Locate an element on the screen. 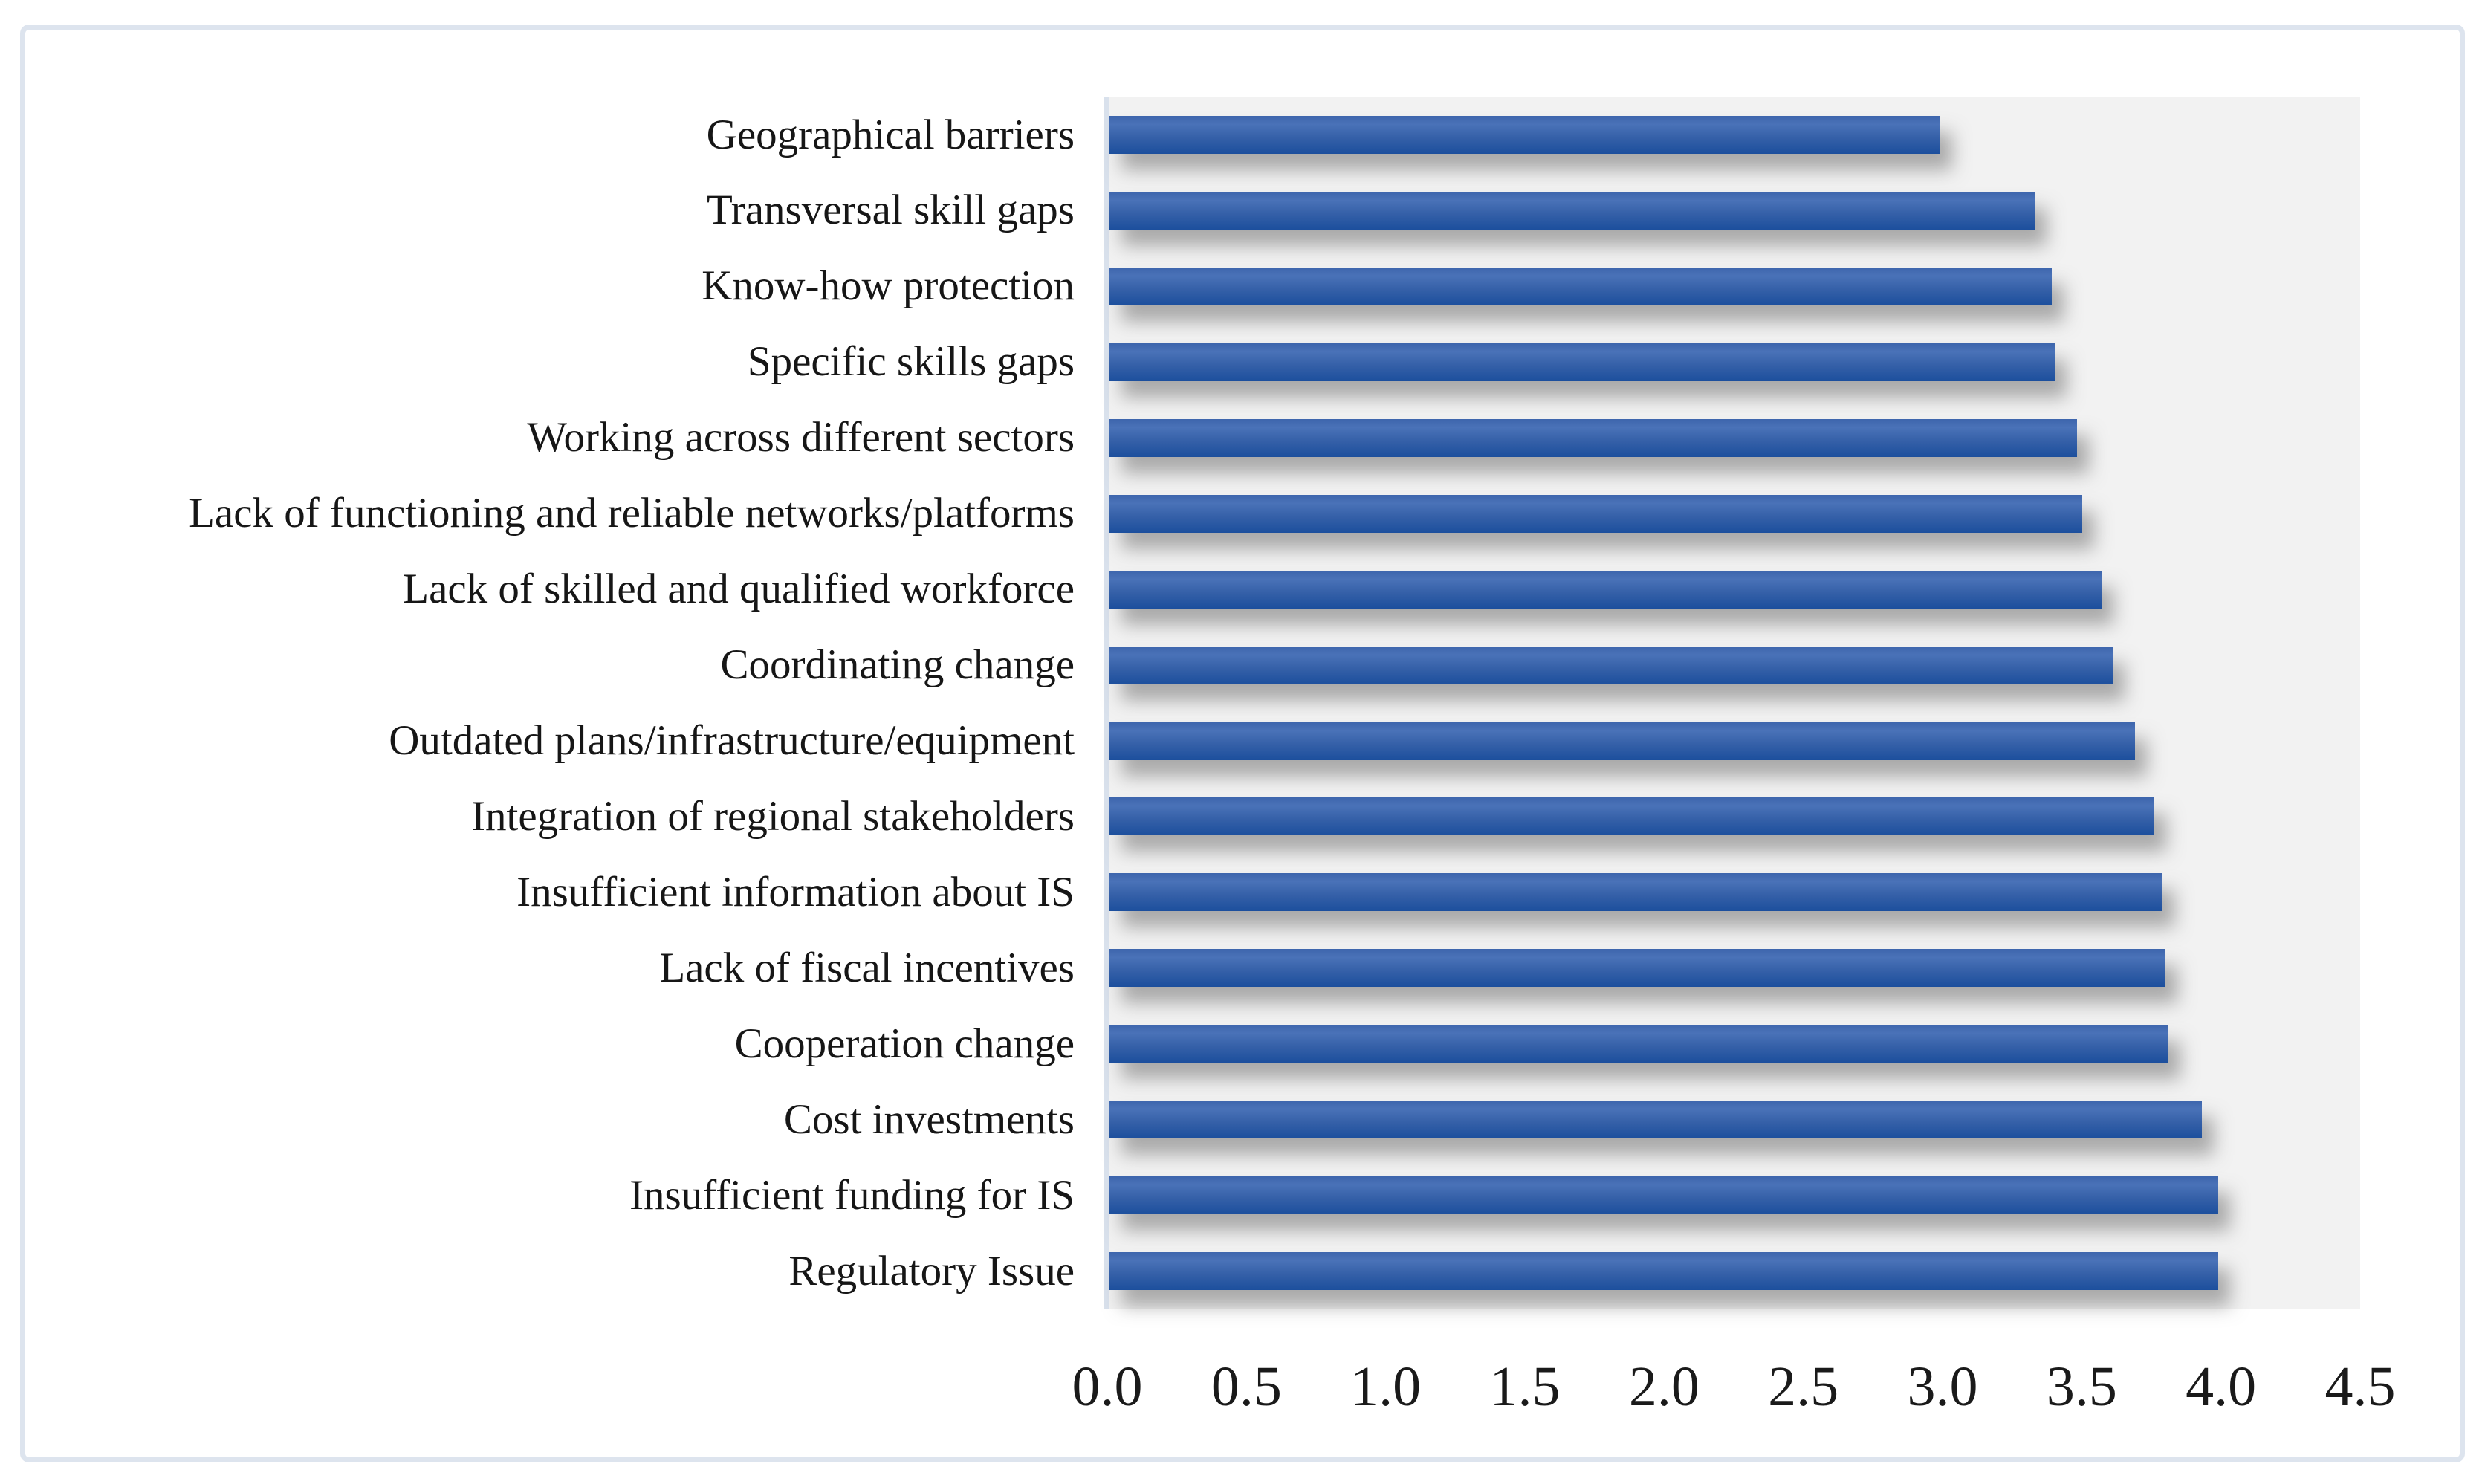 The width and height of the screenshot is (2485, 1484). category-label: Geographical barriers is located at coordinates (891, 134).